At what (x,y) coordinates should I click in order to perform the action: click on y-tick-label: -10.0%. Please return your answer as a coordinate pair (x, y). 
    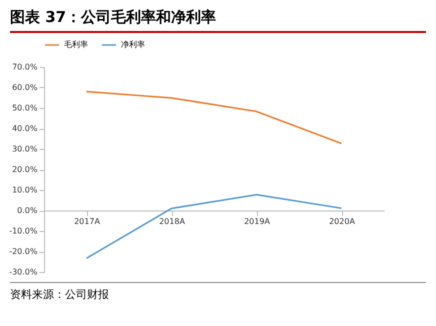
    Looking at the image, I should click on (23, 231).